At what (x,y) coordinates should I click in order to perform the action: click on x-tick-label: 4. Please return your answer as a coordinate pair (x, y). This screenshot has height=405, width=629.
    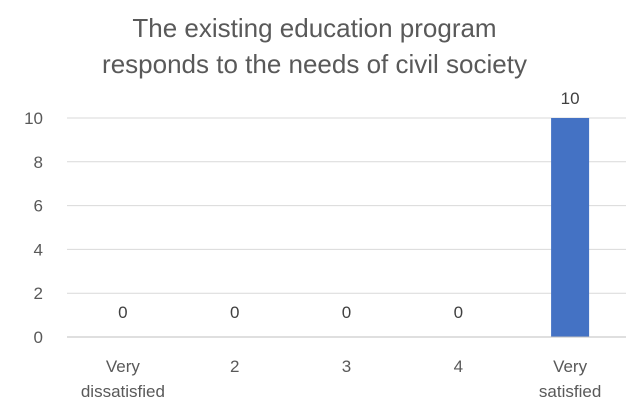
    Looking at the image, I should click on (458, 366).